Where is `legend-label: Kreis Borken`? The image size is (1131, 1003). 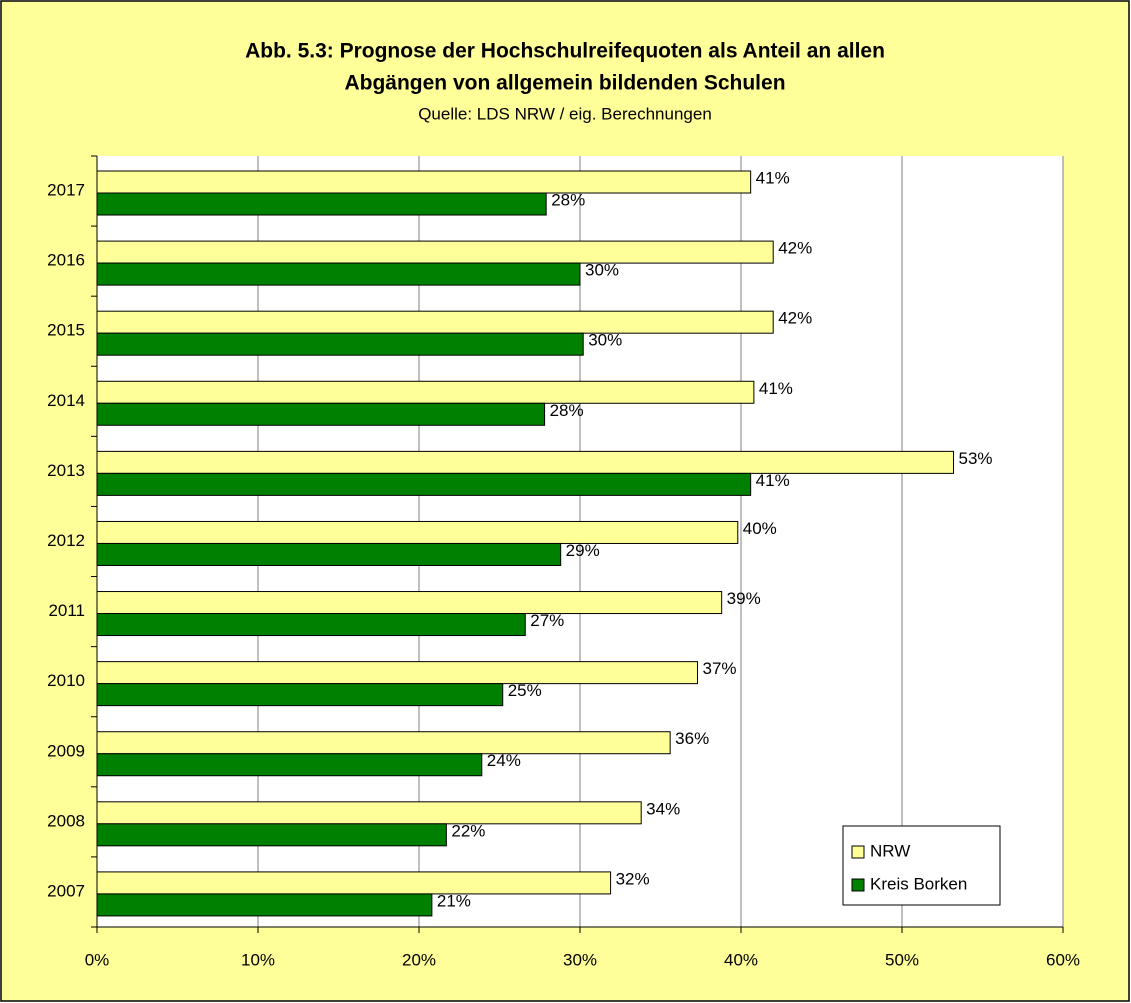 legend-label: Kreis Borken is located at coordinates (918, 883).